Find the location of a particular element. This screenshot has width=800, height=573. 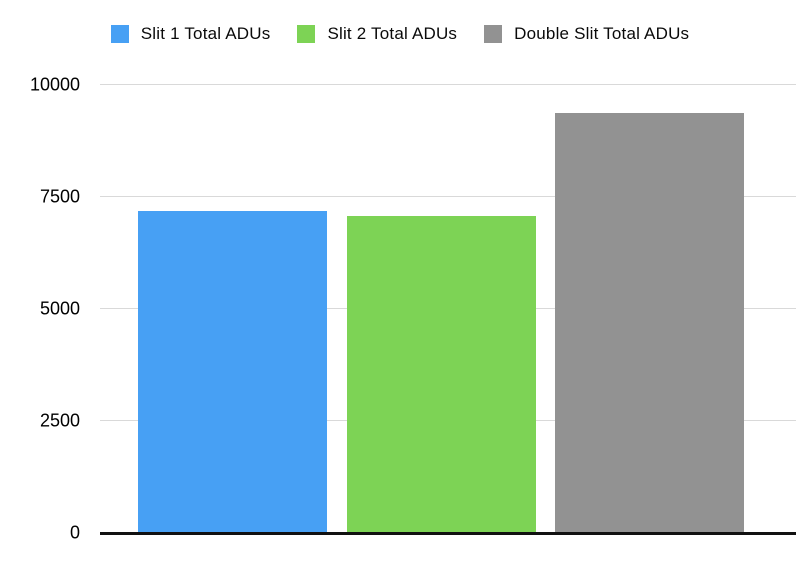

double-slit-color-swatch is located at coordinates (493, 34).